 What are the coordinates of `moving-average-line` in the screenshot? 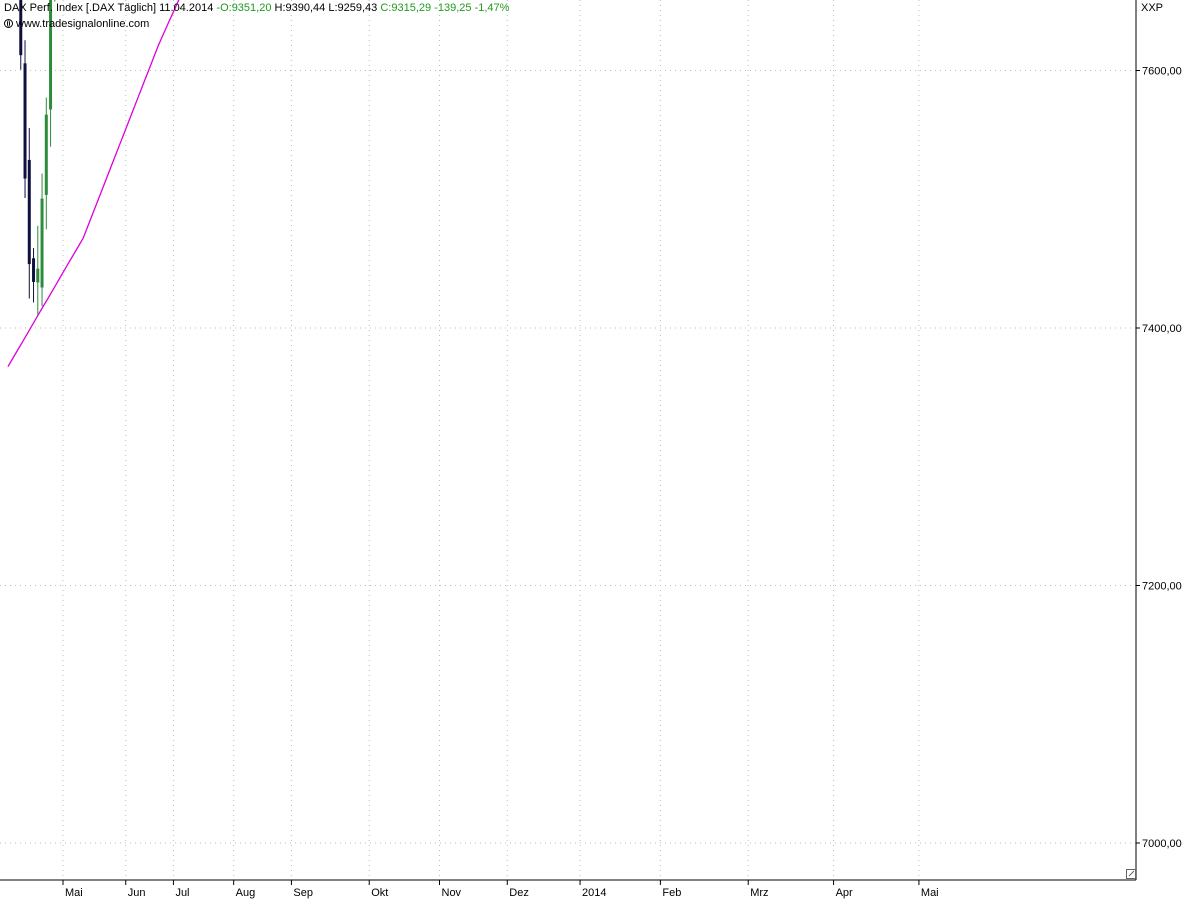 It's located at (93, 183).